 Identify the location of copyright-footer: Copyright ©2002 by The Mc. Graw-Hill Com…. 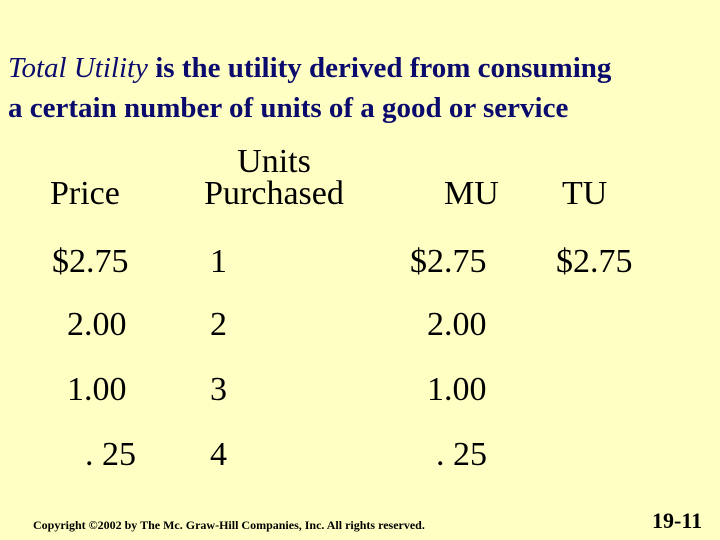
(229, 525).